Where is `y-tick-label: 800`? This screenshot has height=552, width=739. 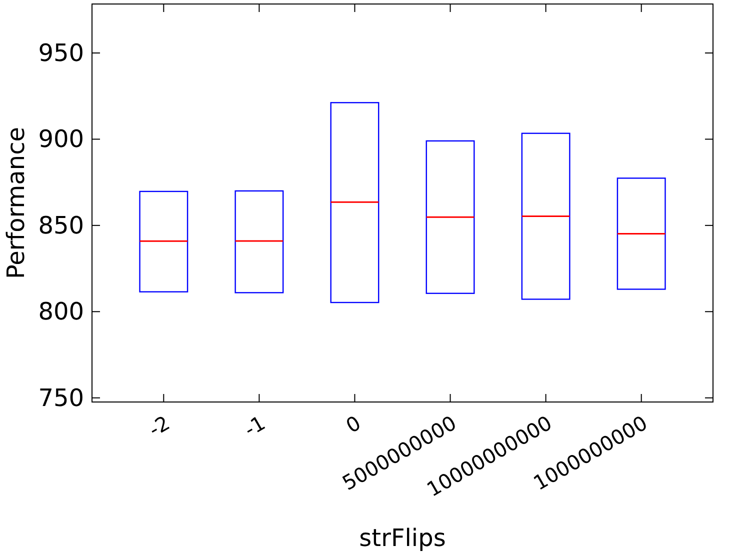 y-tick-label: 800 is located at coordinates (61, 312).